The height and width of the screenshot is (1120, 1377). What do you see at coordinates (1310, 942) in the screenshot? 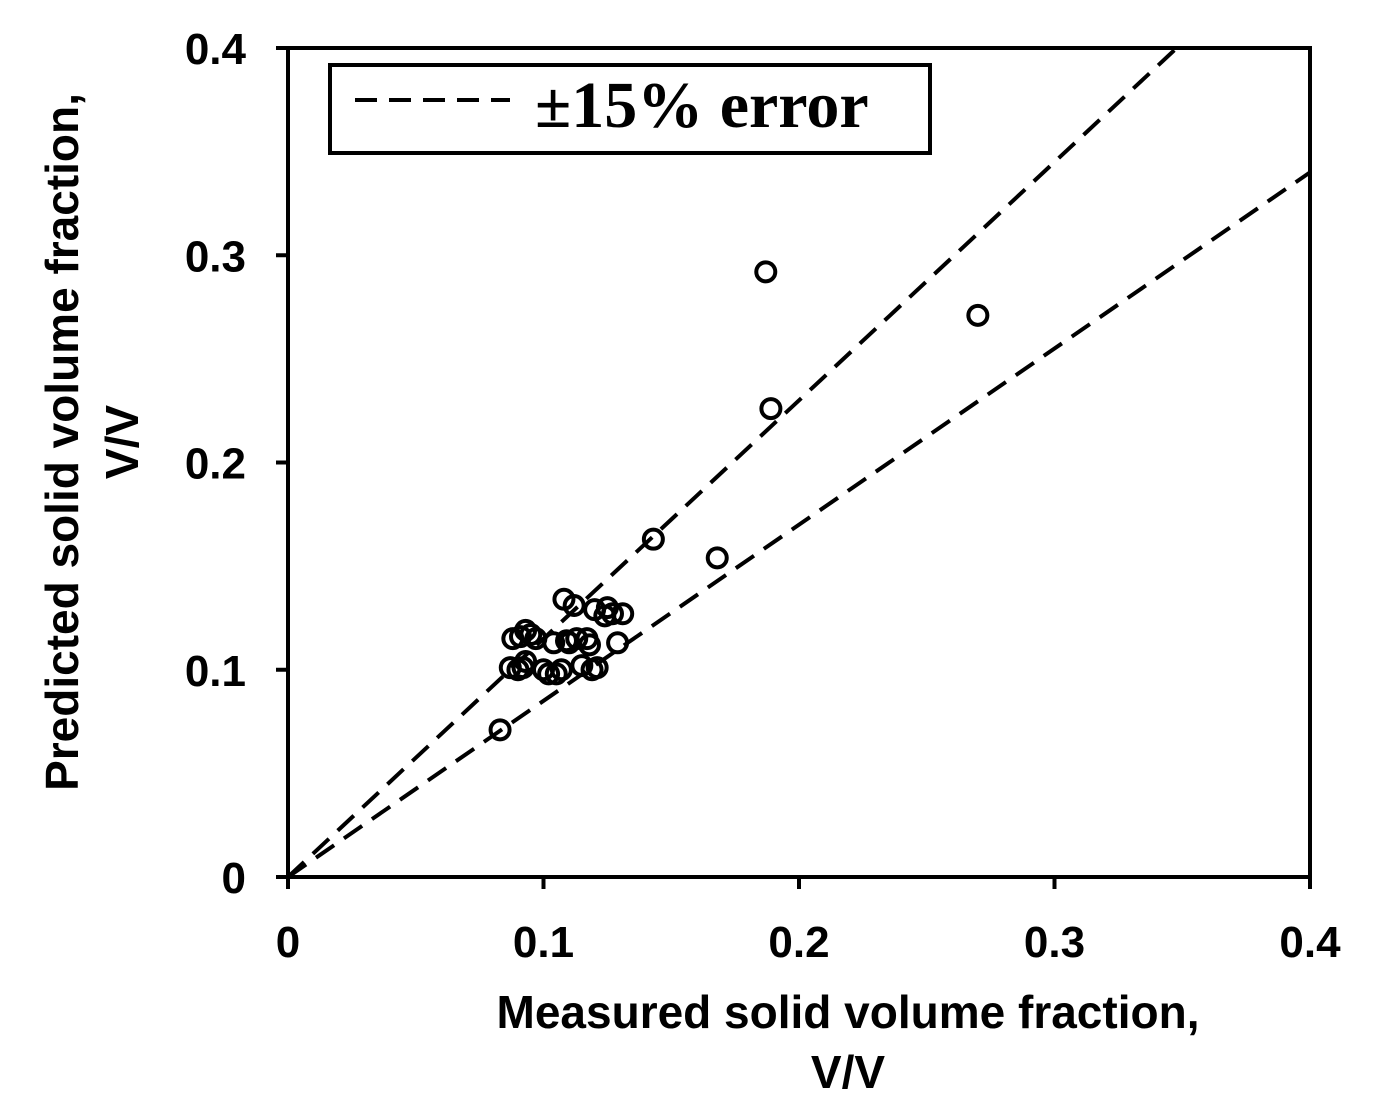
I see `x-tick-label: 0.4` at bounding box center [1310, 942].